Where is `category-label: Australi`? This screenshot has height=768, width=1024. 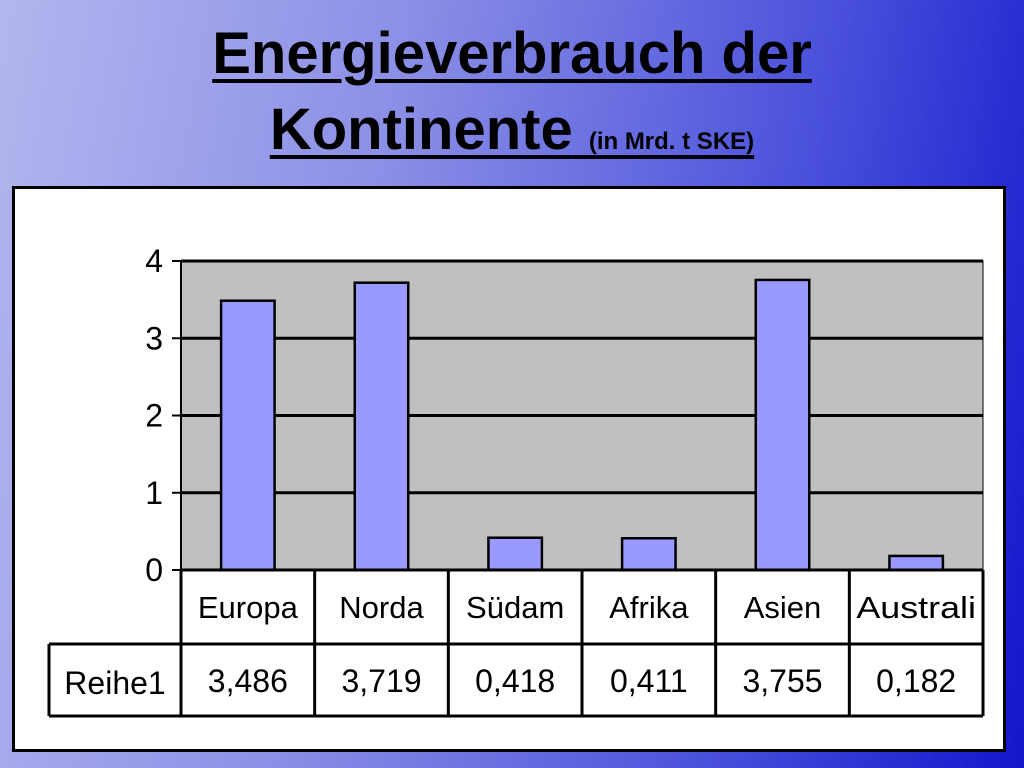
category-label: Australi is located at coordinates (916, 607).